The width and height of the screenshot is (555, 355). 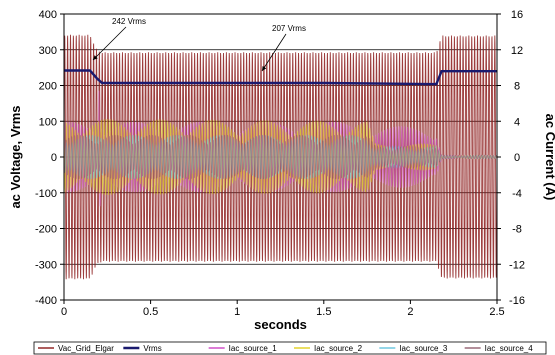 I want to click on y2-axis-title: ac Current (A), so click(x=549, y=157).